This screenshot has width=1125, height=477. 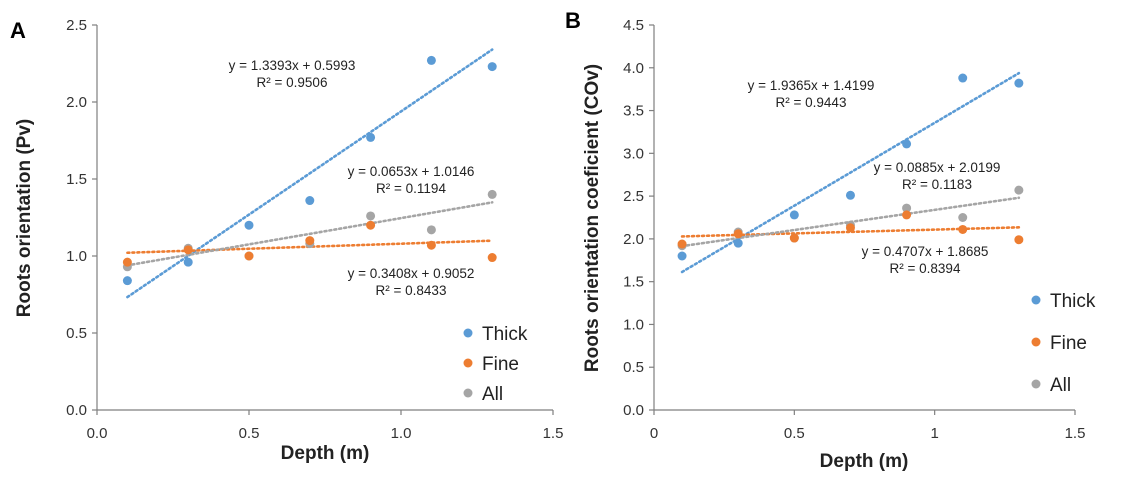 What do you see at coordinates (97, 433) in the screenshot?
I see `x-tick-label: 0.0` at bounding box center [97, 433].